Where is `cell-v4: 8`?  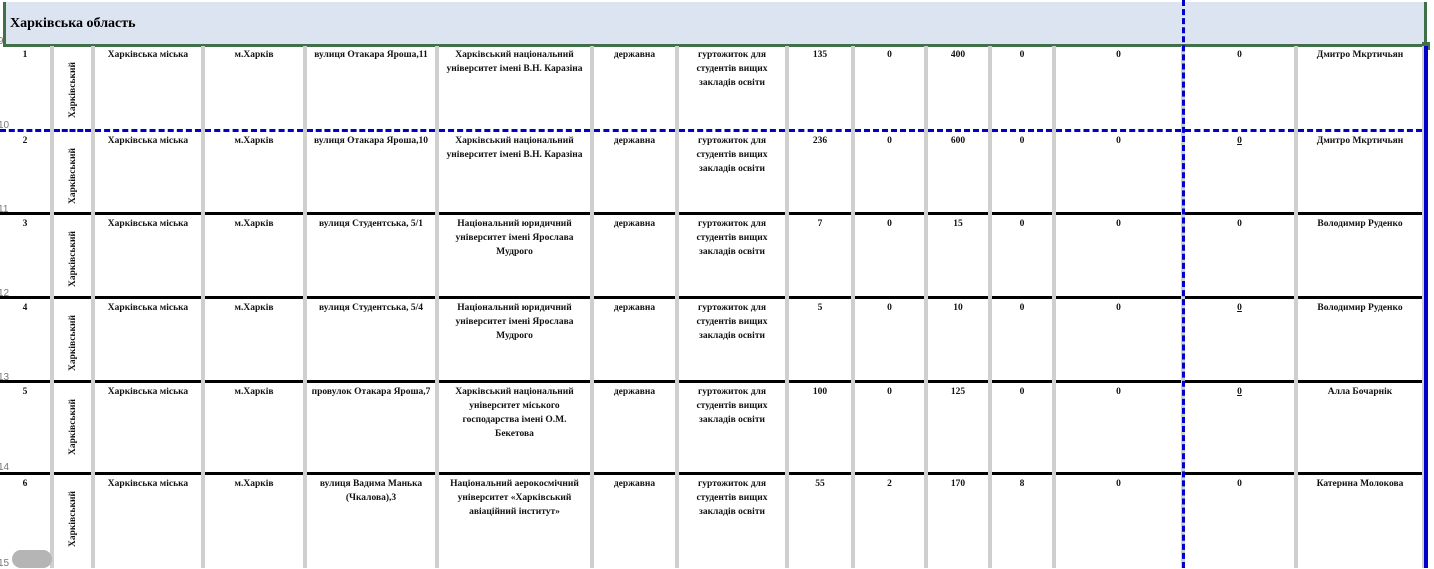
cell-v4: 8 is located at coordinates (1021, 520).